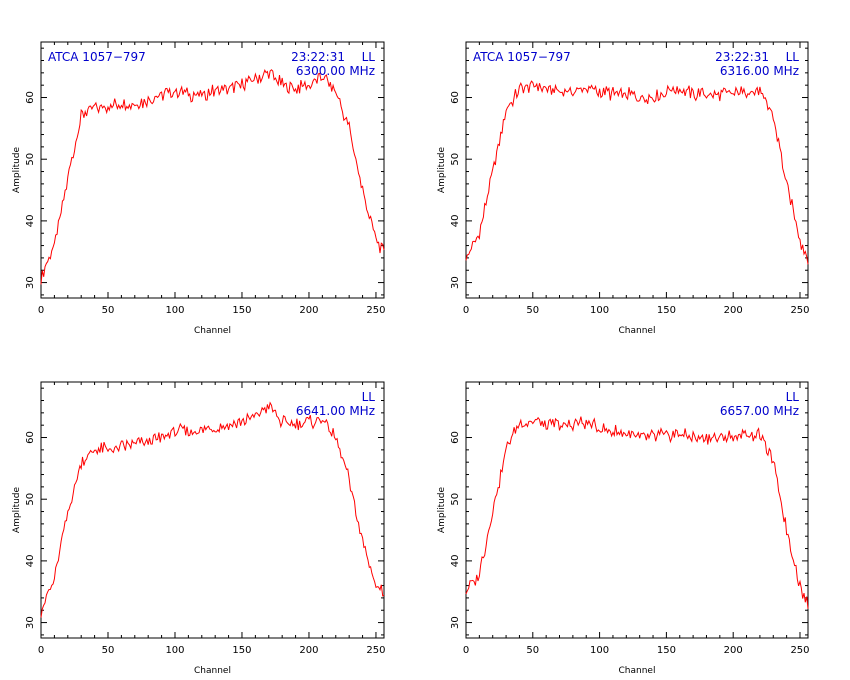  What do you see at coordinates (759, 411) in the screenshot?
I see `frequency-label: 6657.00 MHz` at bounding box center [759, 411].